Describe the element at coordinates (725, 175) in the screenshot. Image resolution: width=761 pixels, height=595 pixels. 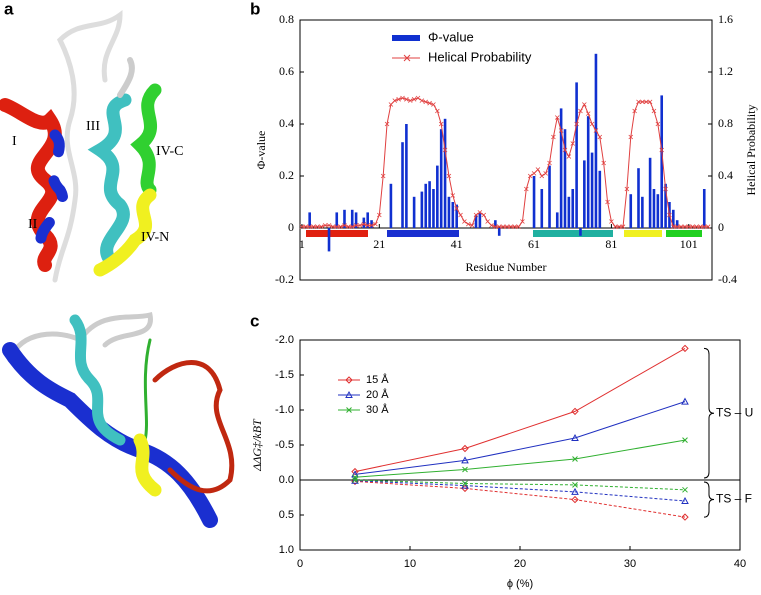
I see `y2-tick-label: 0.4` at that location.